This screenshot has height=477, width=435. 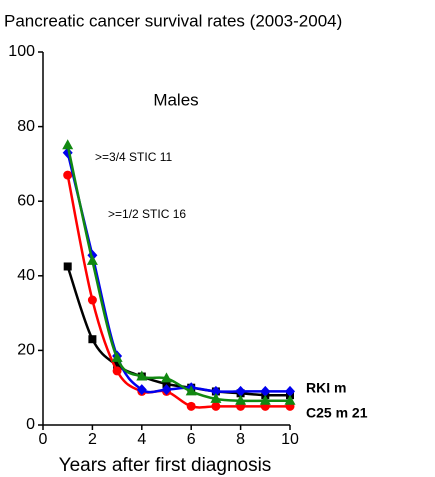 I want to click on y-tick-label: 20, so click(x=26, y=350).